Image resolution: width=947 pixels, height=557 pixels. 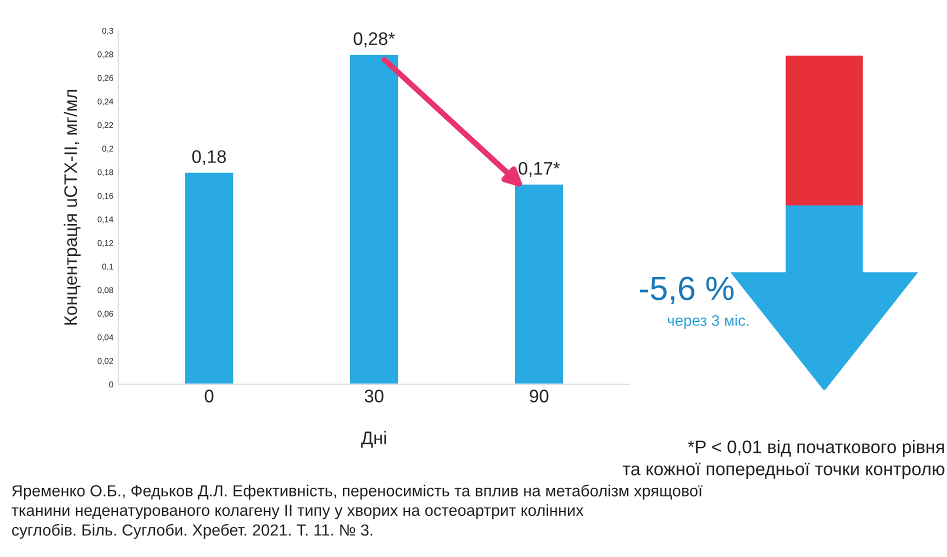 I want to click on y-tick-label: 0,08, so click(x=106, y=290).